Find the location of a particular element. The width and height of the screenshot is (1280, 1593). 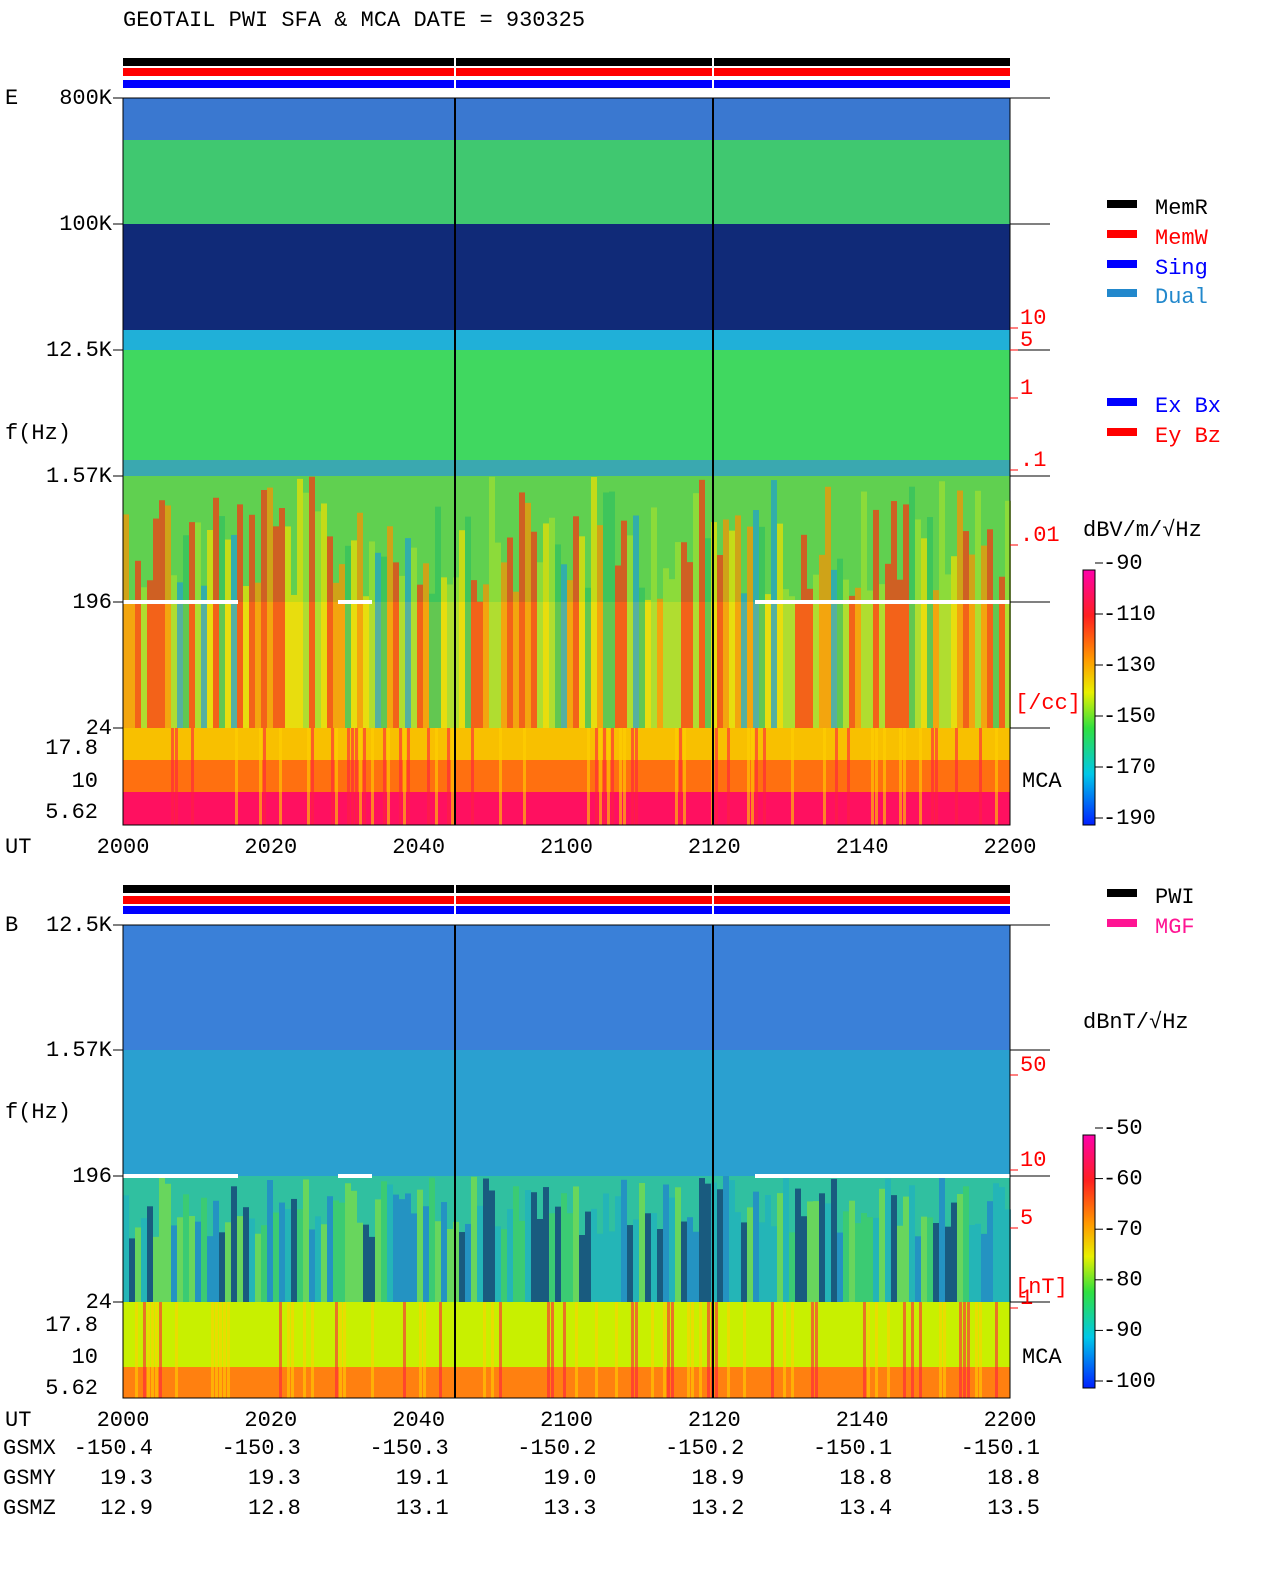

legend-label: MGF is located at coordinates (1175, 927).